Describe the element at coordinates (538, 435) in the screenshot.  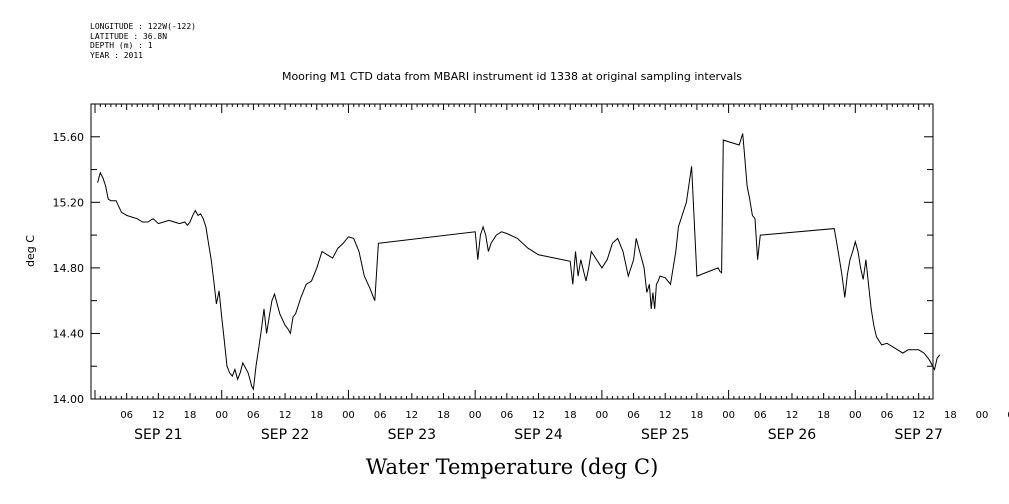
I see `x-day-label: SEP 24` at that location.